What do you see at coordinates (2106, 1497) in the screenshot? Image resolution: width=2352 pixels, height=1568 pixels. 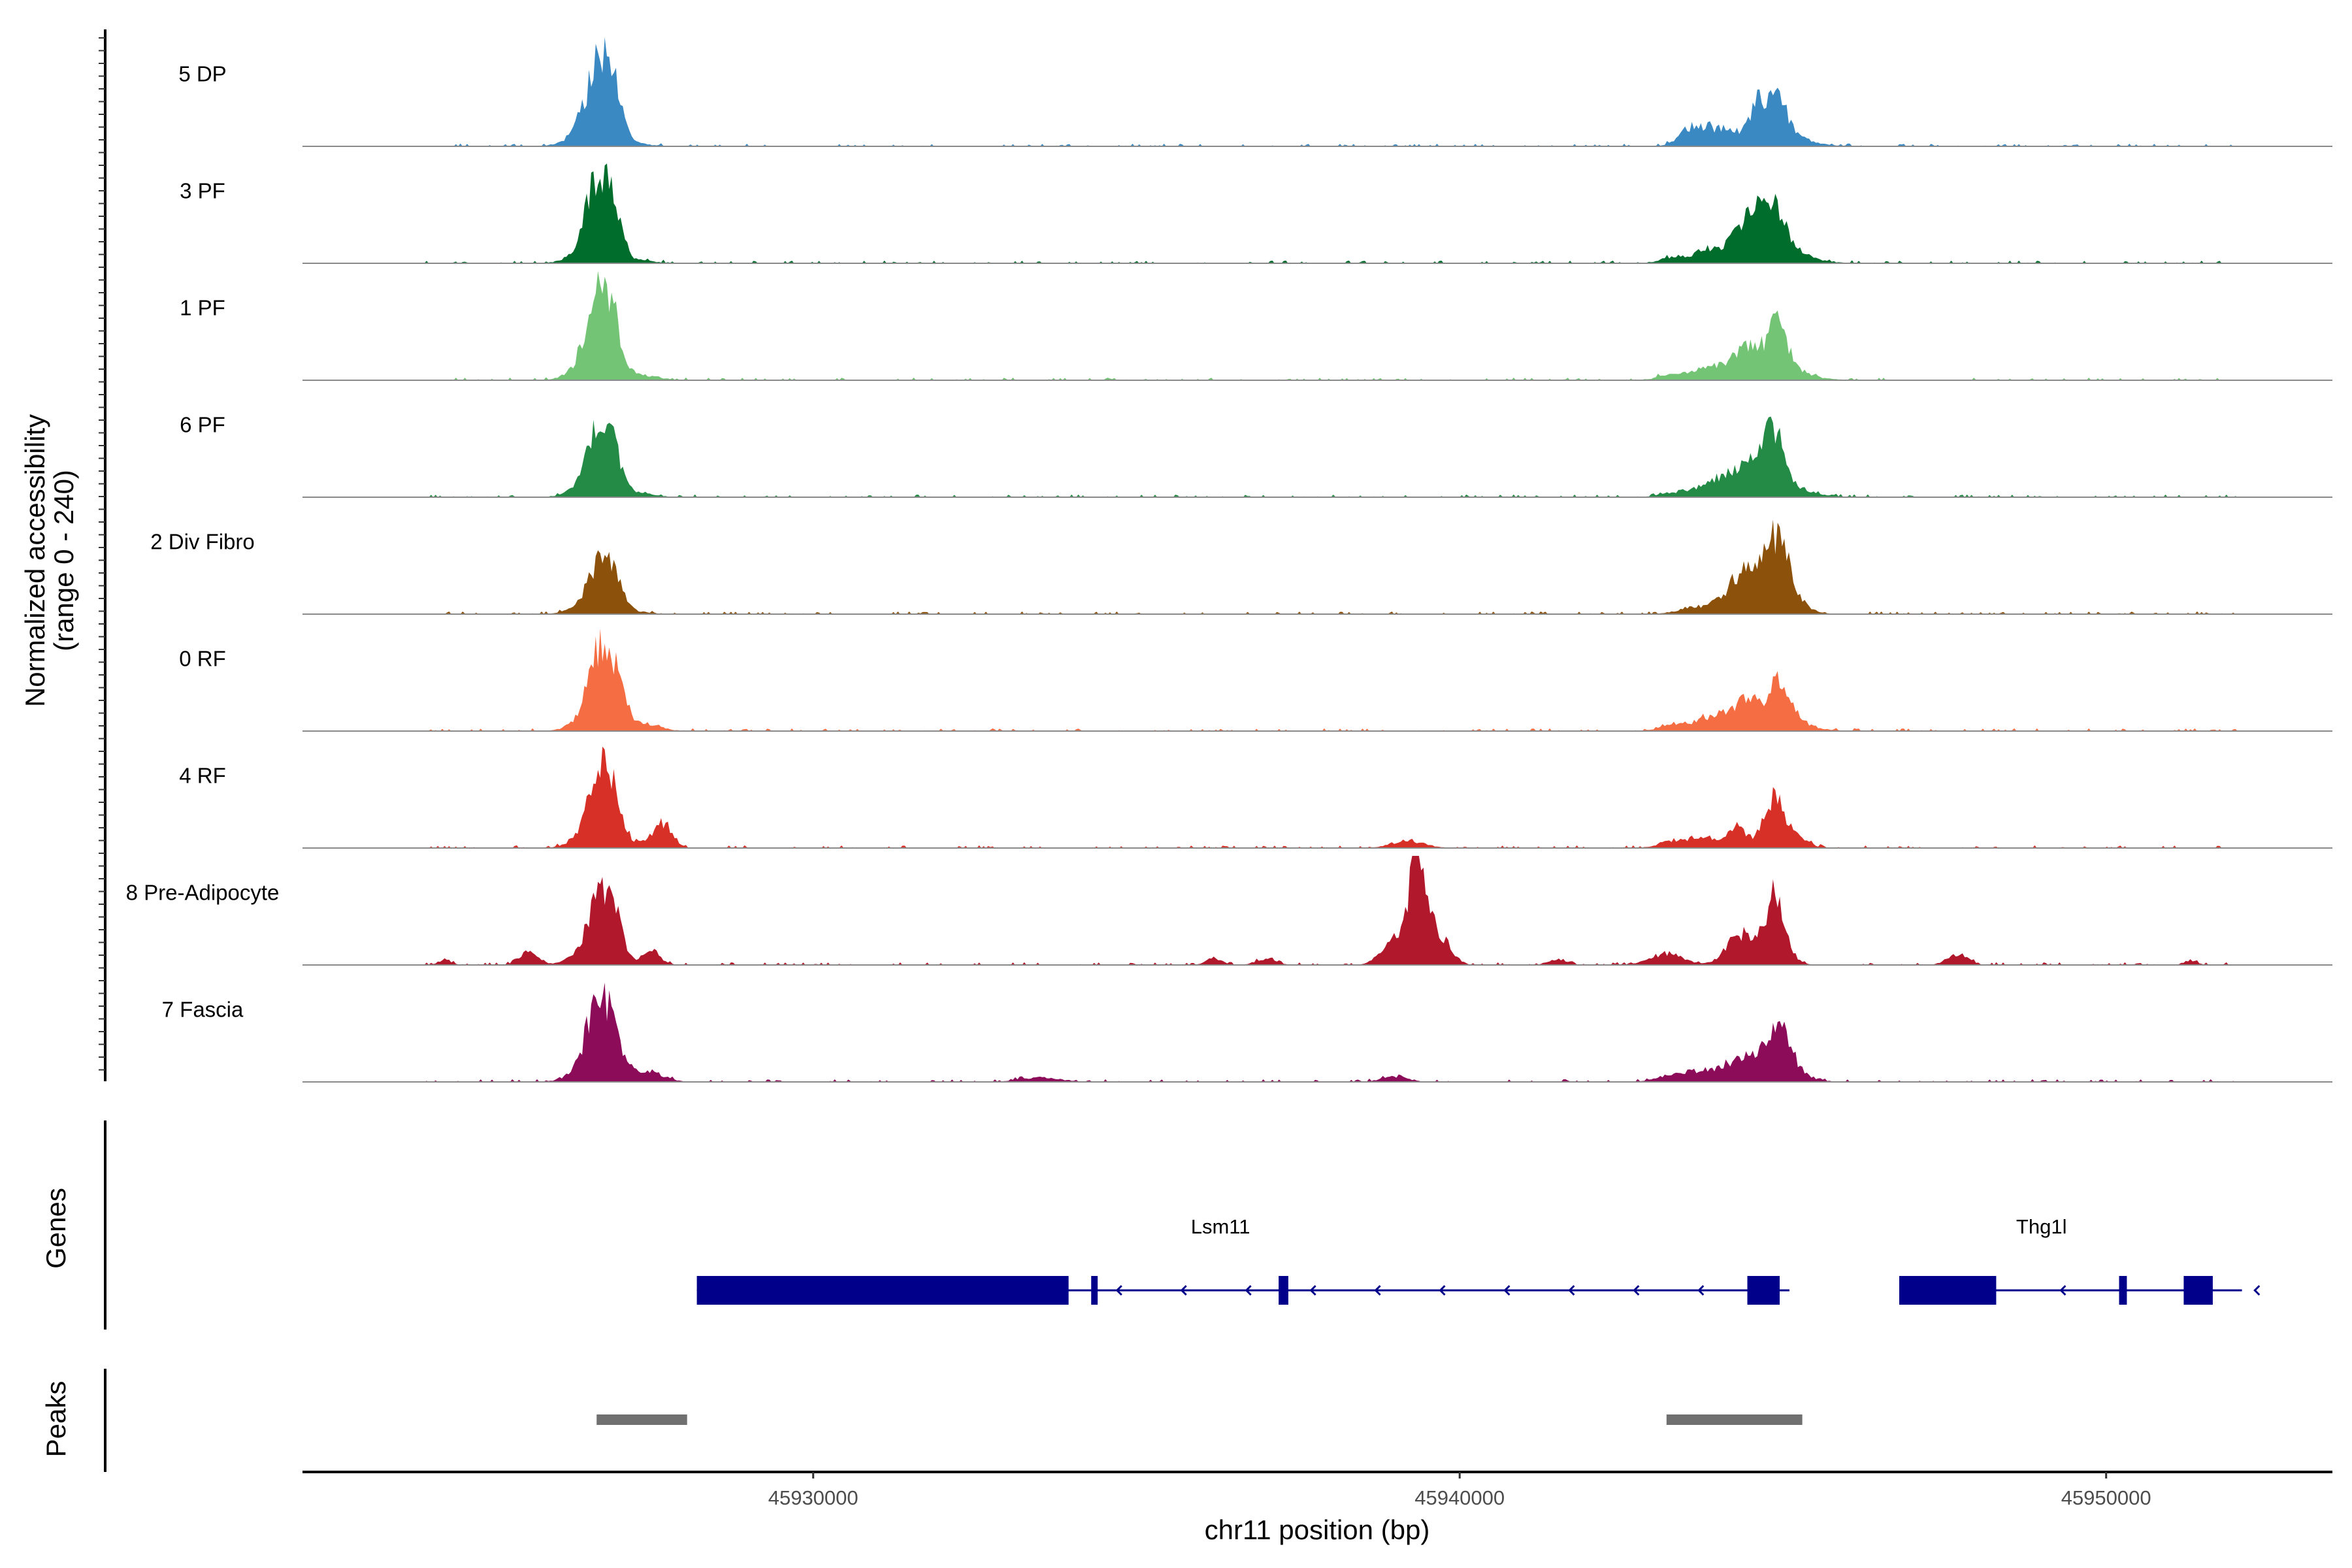 I see `x-tick-label: 45950000` at bounding box center [2106, 1497].